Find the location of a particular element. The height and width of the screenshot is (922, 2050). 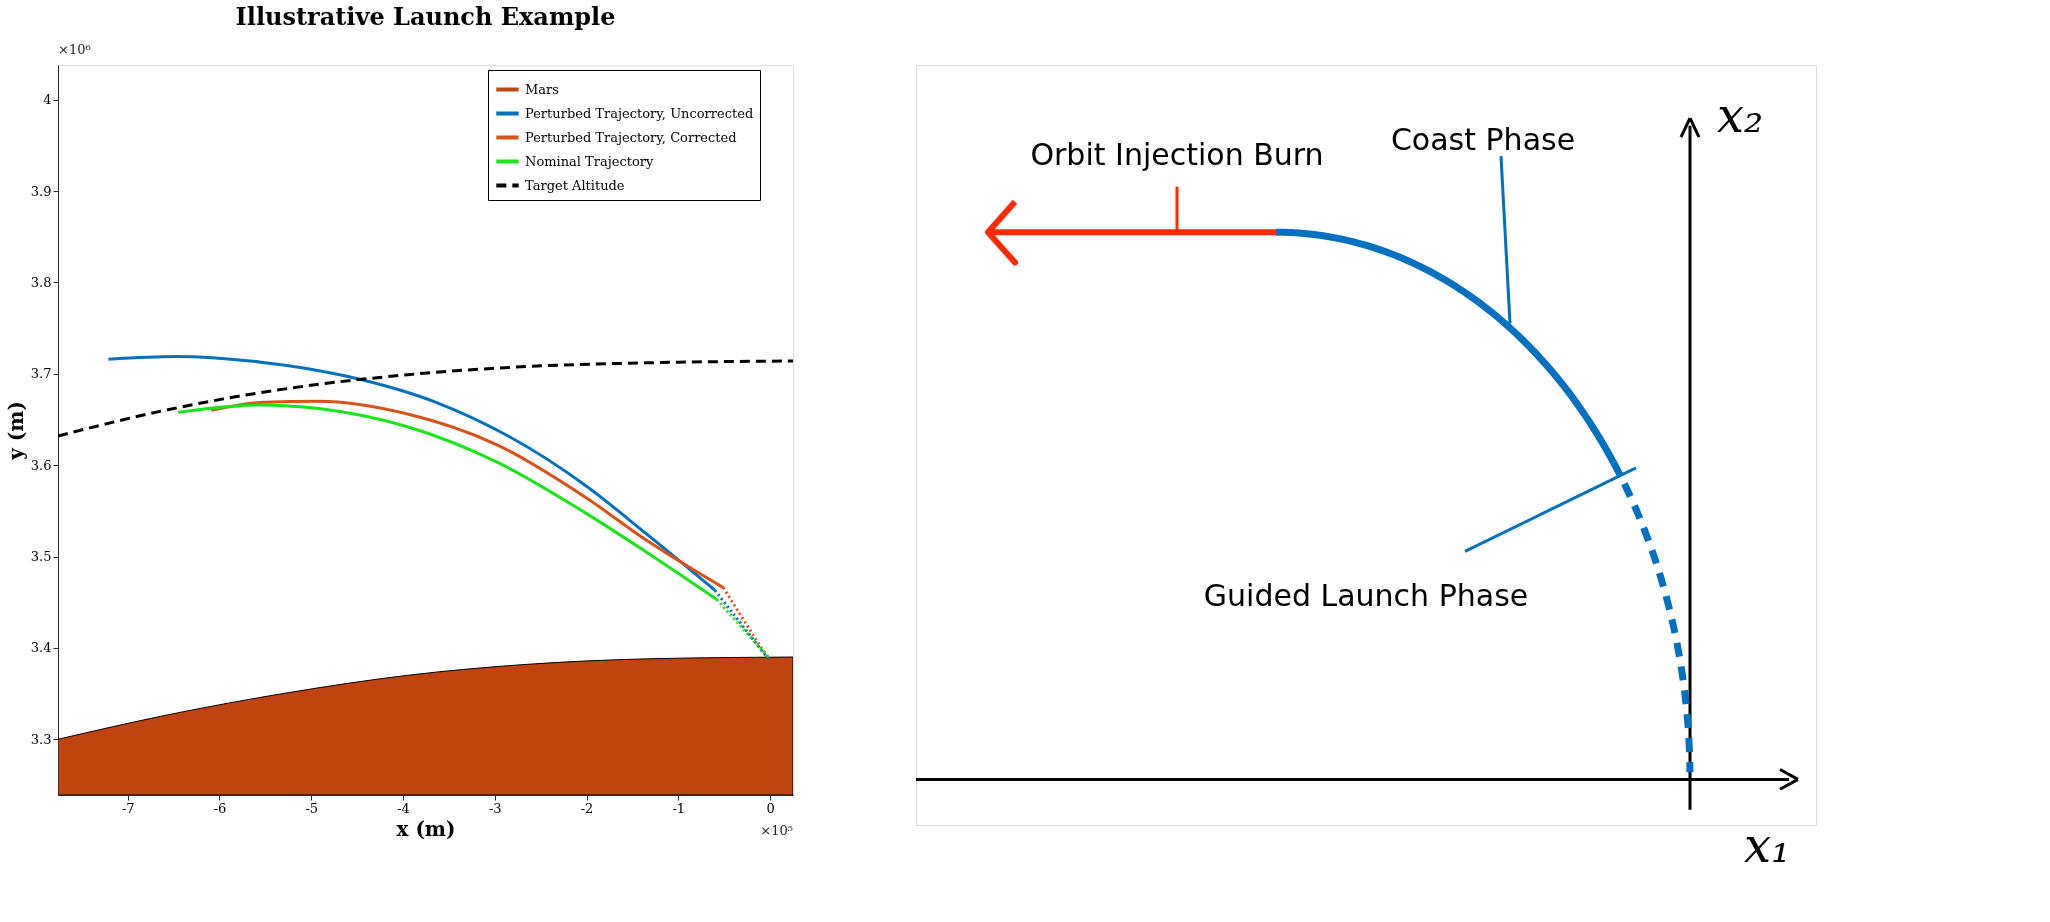

x-tick-label: -1 is located at coordinates (679, 808).